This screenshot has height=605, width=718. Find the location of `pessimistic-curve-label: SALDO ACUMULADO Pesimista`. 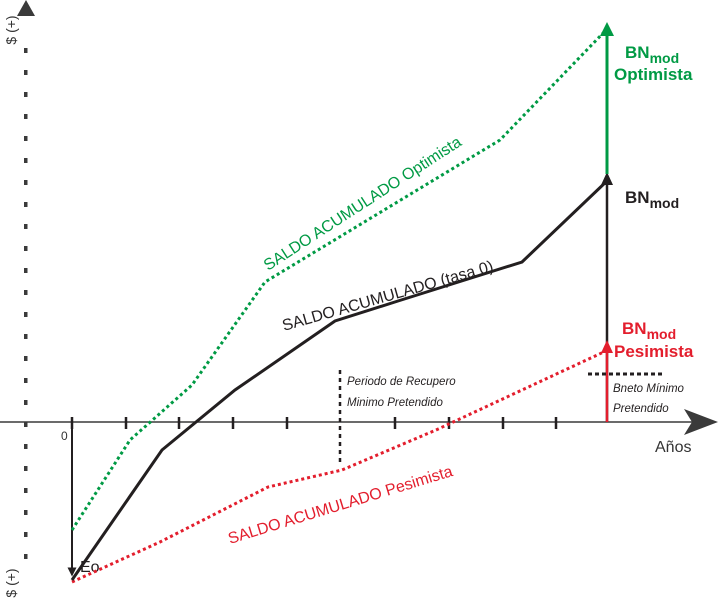

pessimistic-curve-label: SALDO ACUMULADO Pesimista is located at coordinates (340, 505).